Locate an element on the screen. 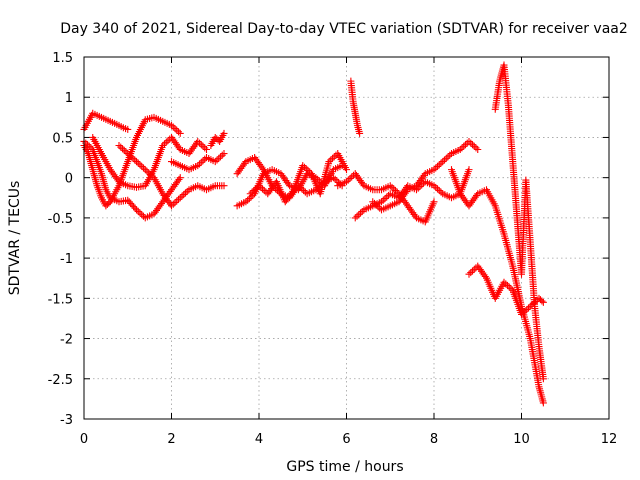 This screenshot has height=480, width=640. y-tick-label: -1.5 is located at coordinates (60, 299).